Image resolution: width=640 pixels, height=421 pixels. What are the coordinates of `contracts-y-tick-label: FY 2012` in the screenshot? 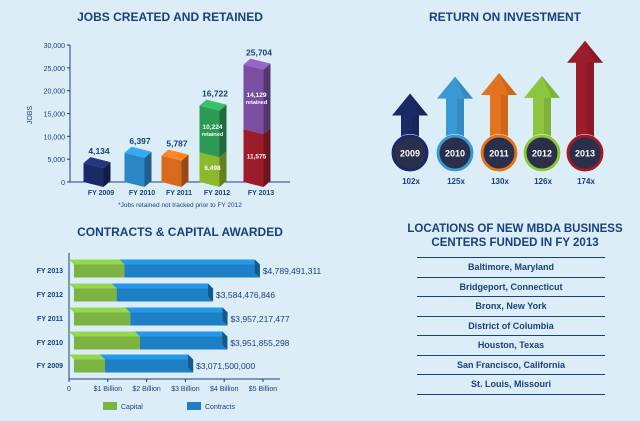 It's located at (50, 295).